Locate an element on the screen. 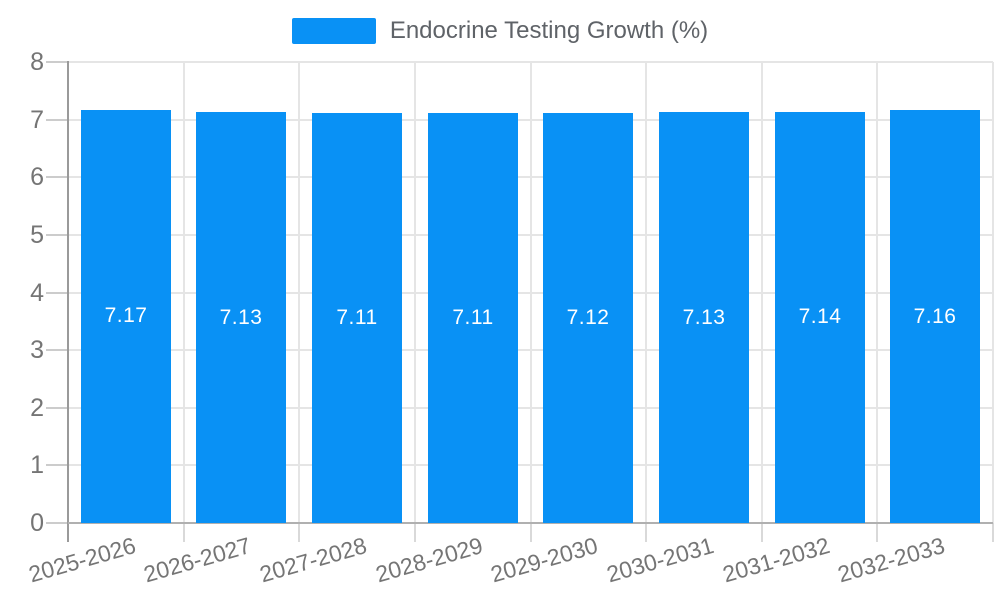  y-axis-label: 8 is located at coordinates (37, 62).